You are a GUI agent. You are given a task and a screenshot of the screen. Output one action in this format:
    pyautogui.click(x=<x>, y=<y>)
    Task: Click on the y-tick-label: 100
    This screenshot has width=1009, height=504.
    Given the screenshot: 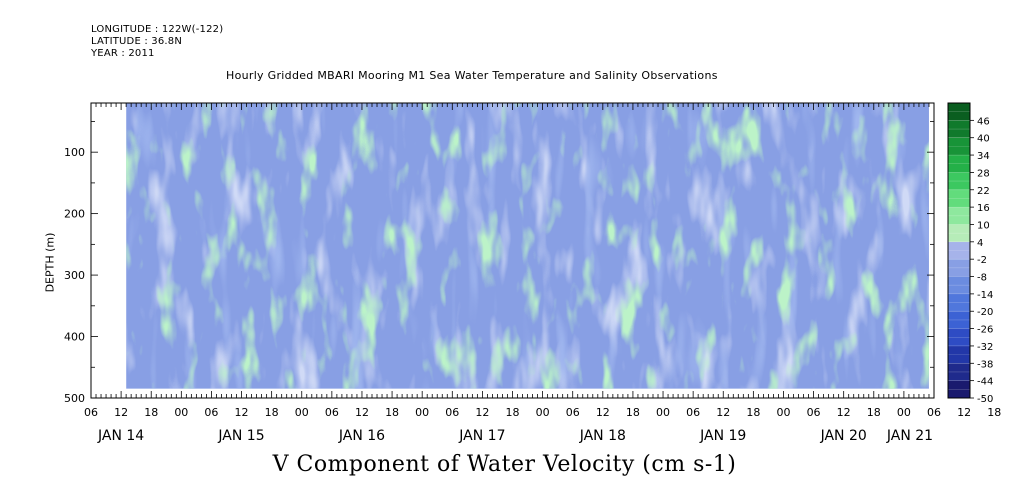 What is the action you would take?
    pyautogui.click(x=74, y=152)
    